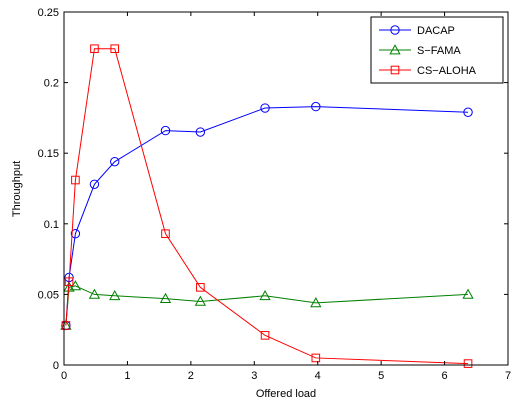 This screenshot has height=405, width=511. I want to click on x-tick-label: 7, so click(508, 376).